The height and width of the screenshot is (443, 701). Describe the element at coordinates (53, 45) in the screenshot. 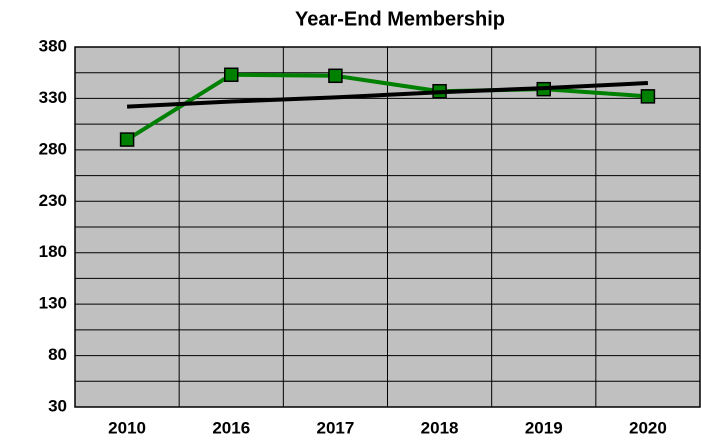

I see `y-tick-label: 380` at that location.